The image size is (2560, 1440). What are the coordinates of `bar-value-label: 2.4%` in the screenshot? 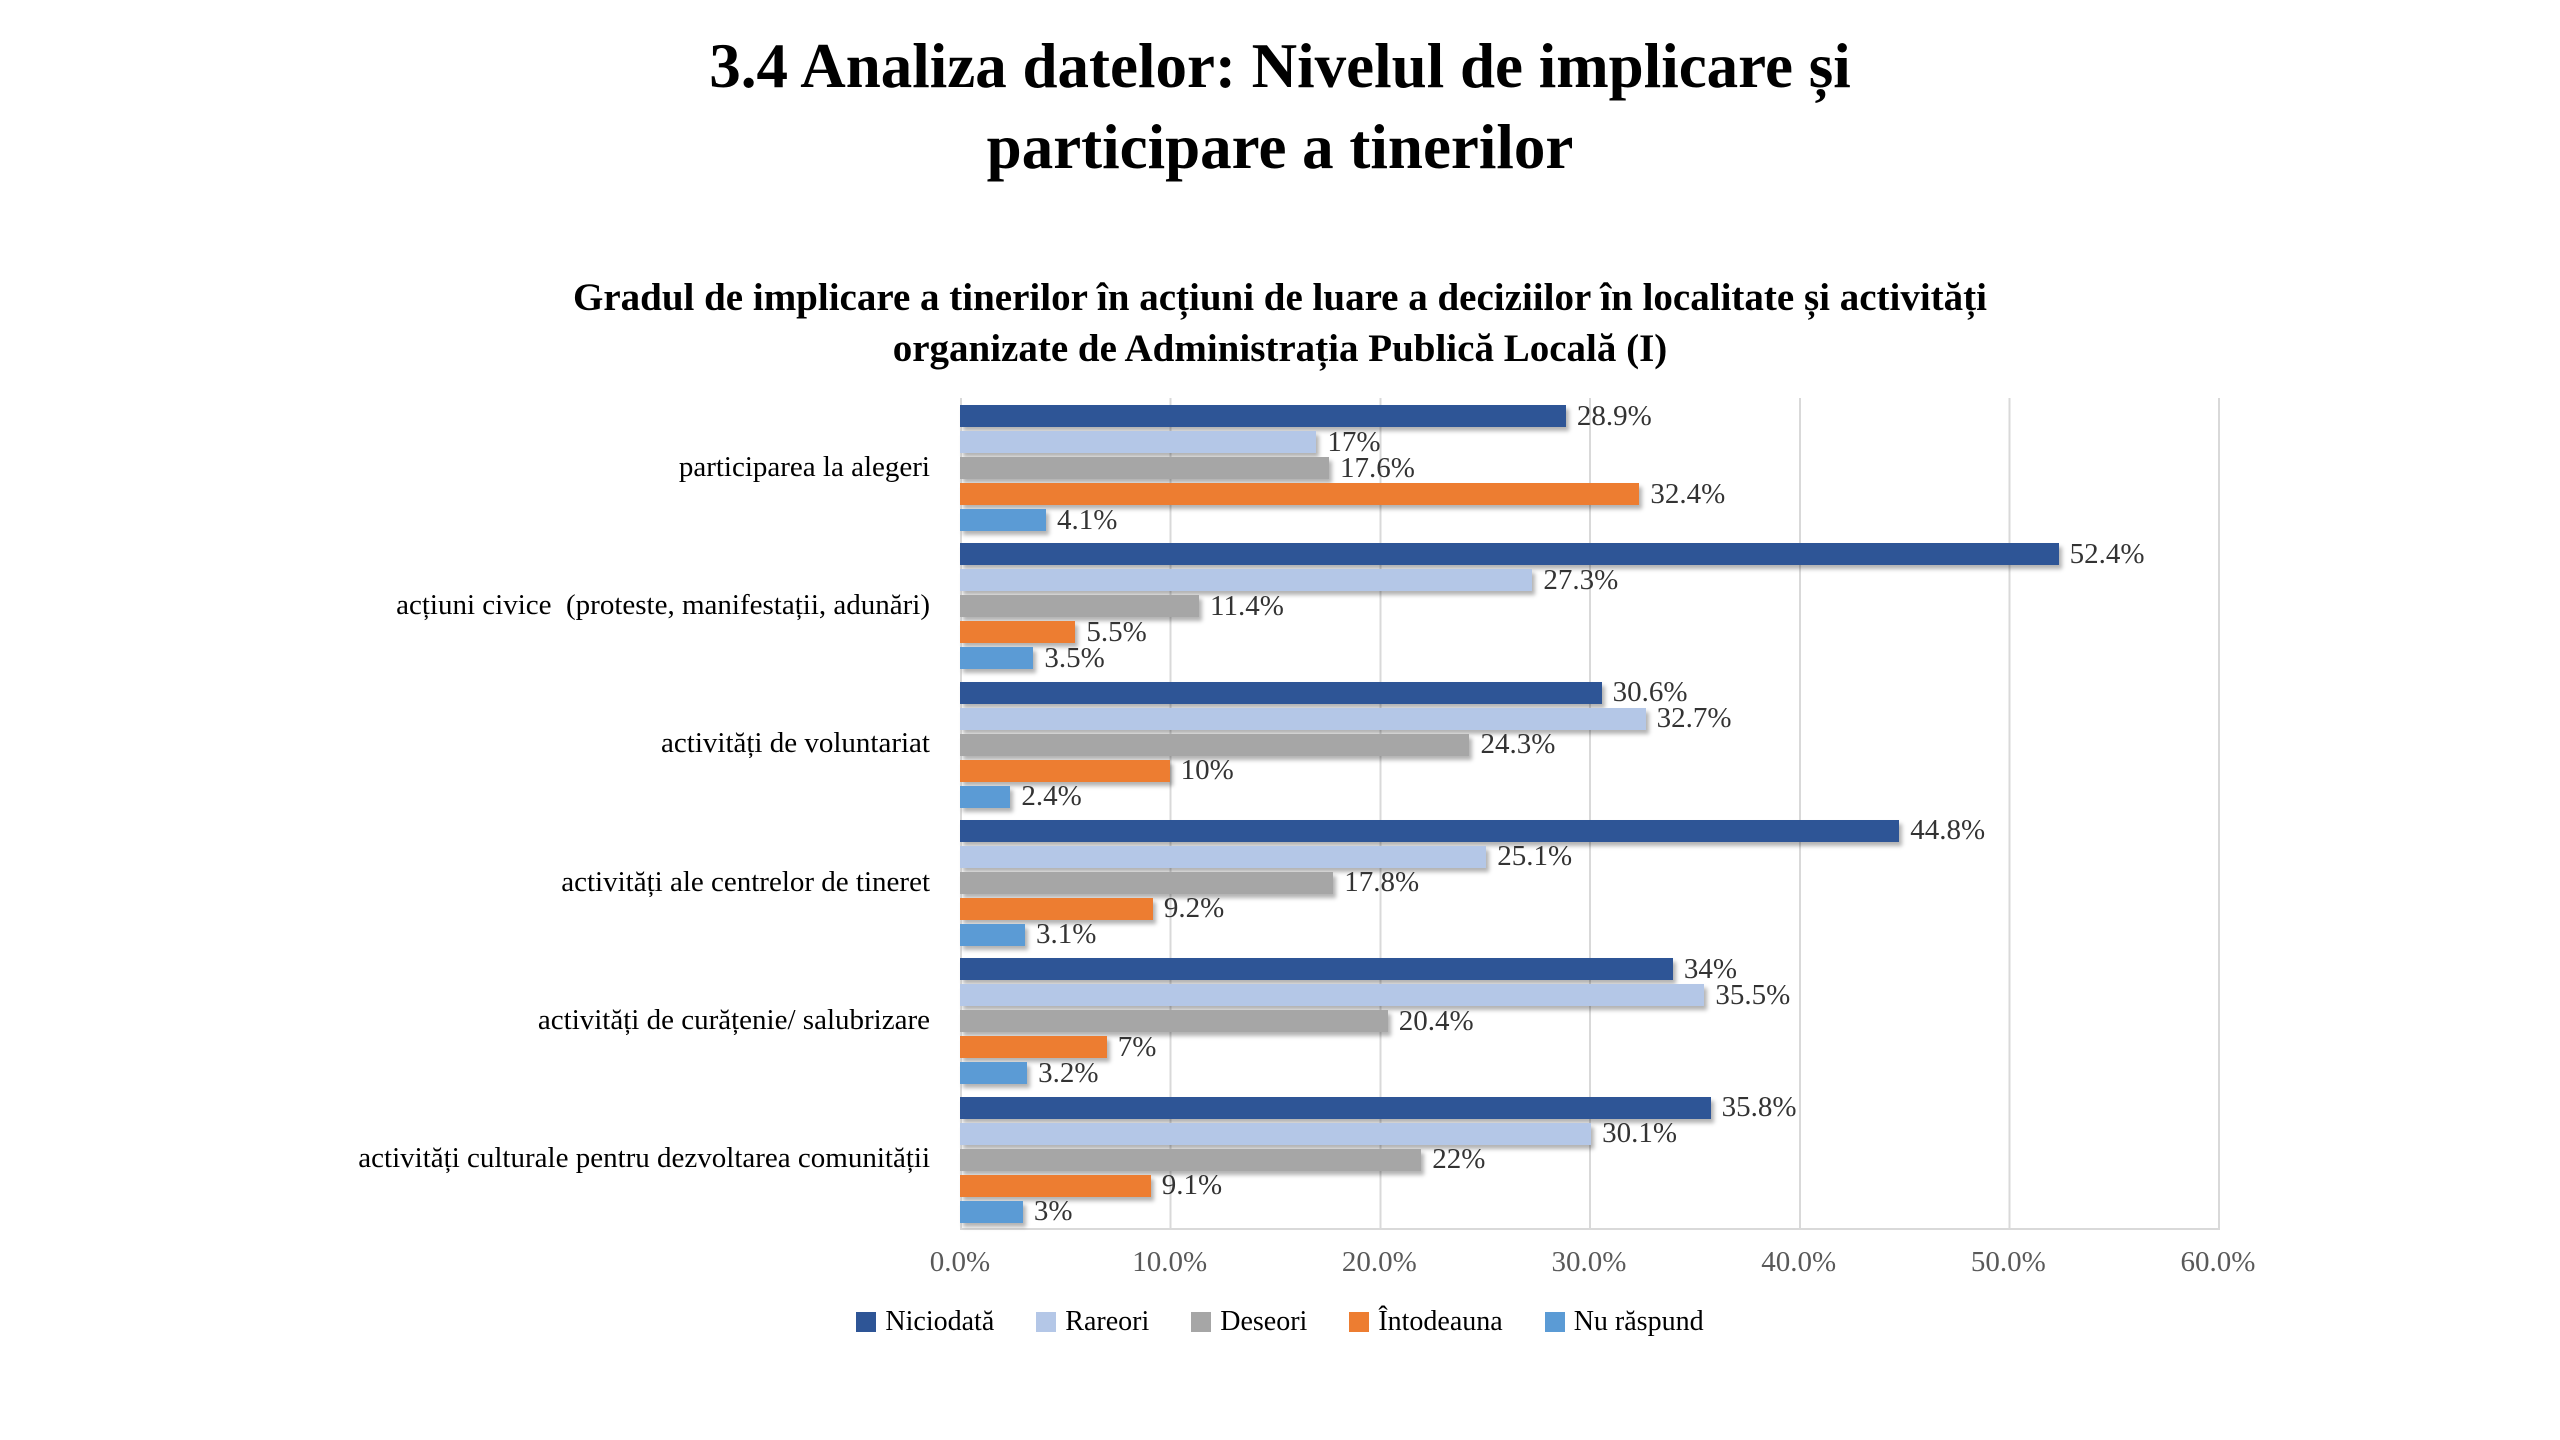 It's located at (1051, 796).